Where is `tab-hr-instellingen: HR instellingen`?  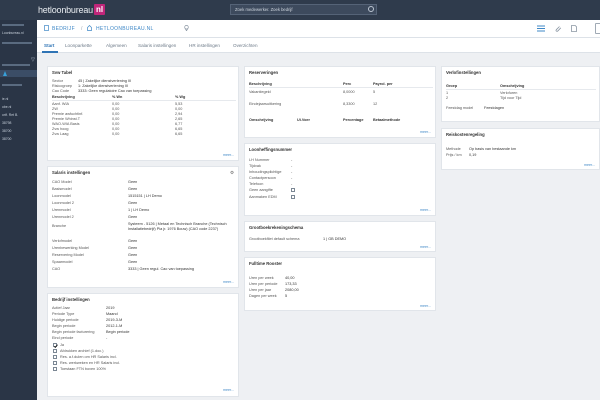
tab-hr-instellingen: HR instellingen is located at coordinates (204, 45).